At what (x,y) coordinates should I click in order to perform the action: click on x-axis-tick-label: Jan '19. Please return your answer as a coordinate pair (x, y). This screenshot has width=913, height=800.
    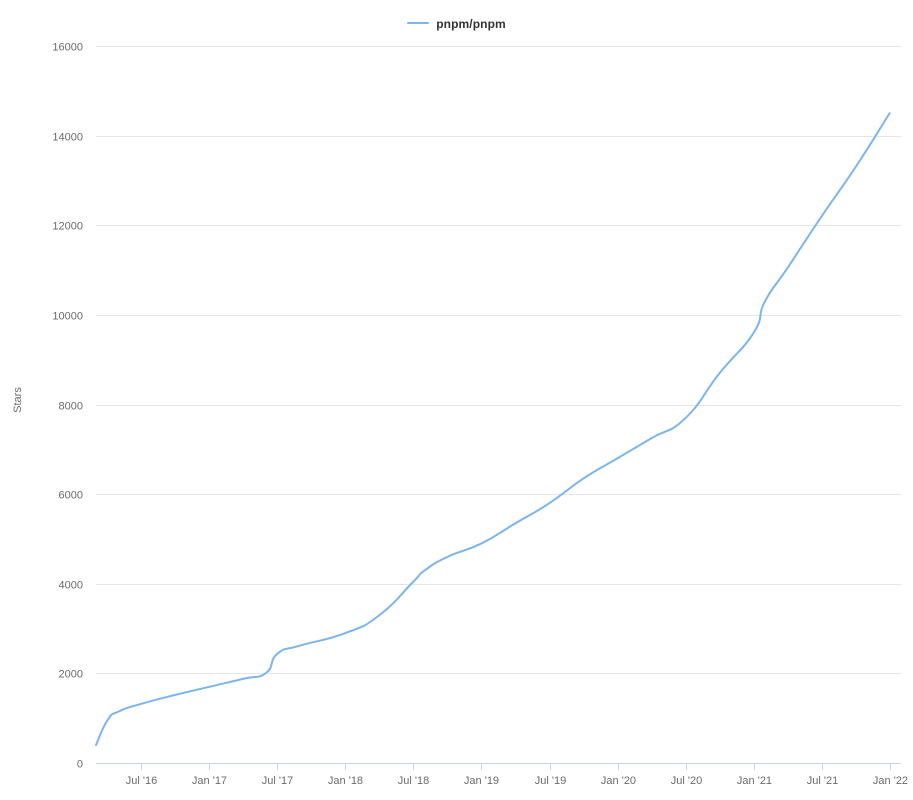
    Looking at the image, I should click on (481, 781).